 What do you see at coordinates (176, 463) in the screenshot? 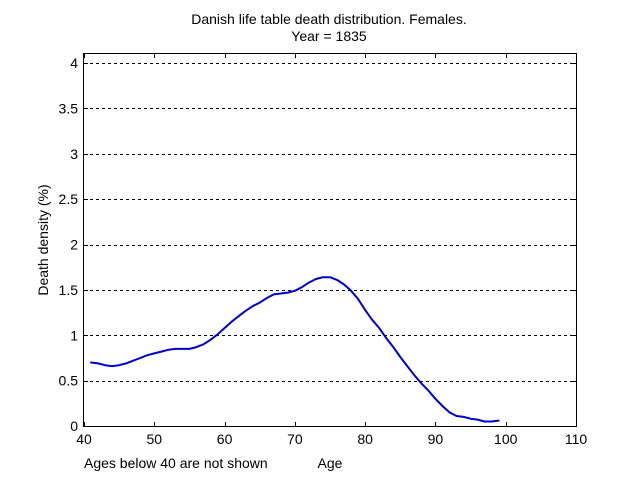
I see `annotation-note: Ages below 40 are not shown` at bounding box center [176, 463].